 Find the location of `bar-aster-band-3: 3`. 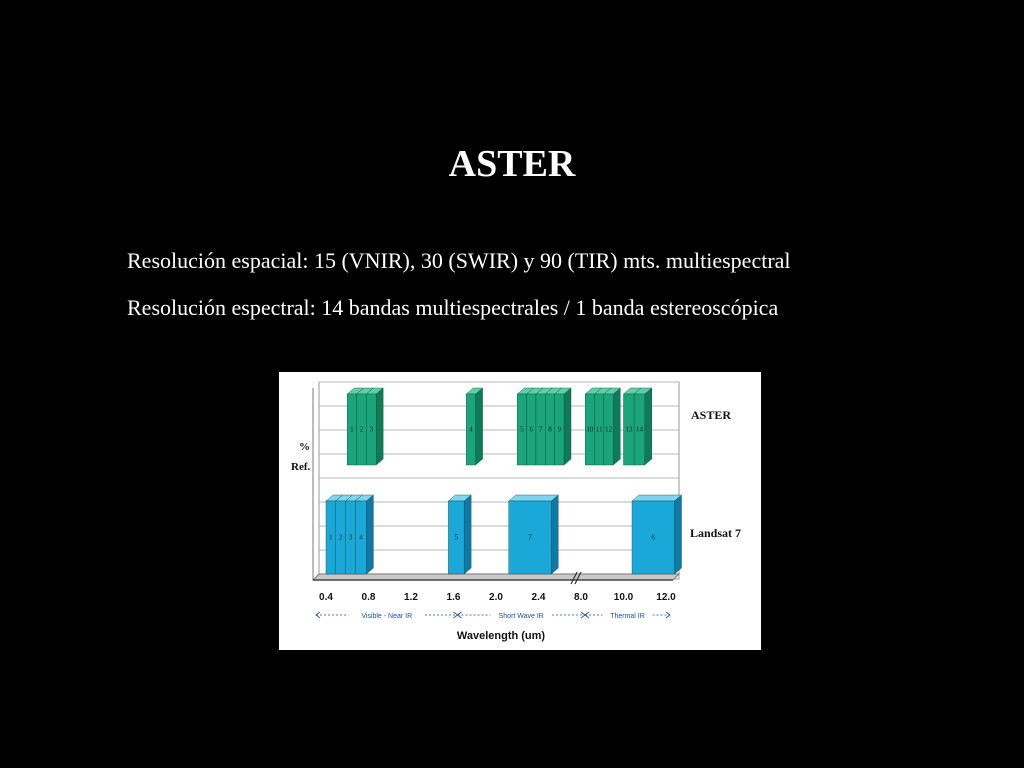

bar-aster-band-3: 3 is located at coordinates (374, 426).